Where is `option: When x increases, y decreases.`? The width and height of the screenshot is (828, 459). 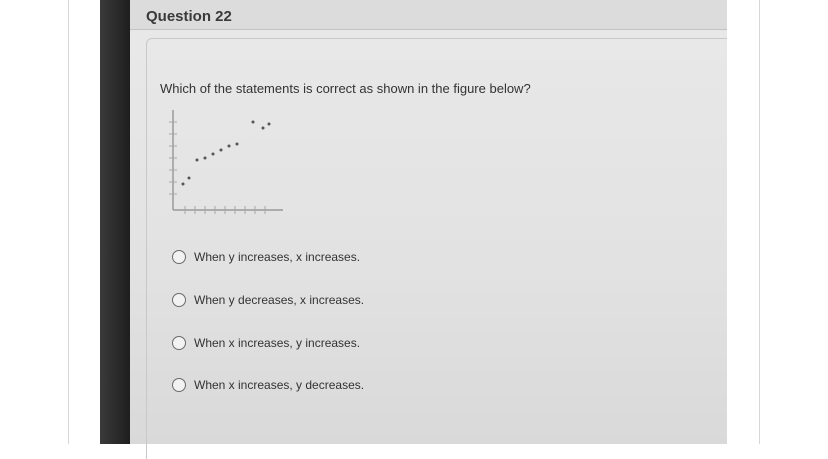
option: When x increases, y decreases. is located at coordinates (268, 385).